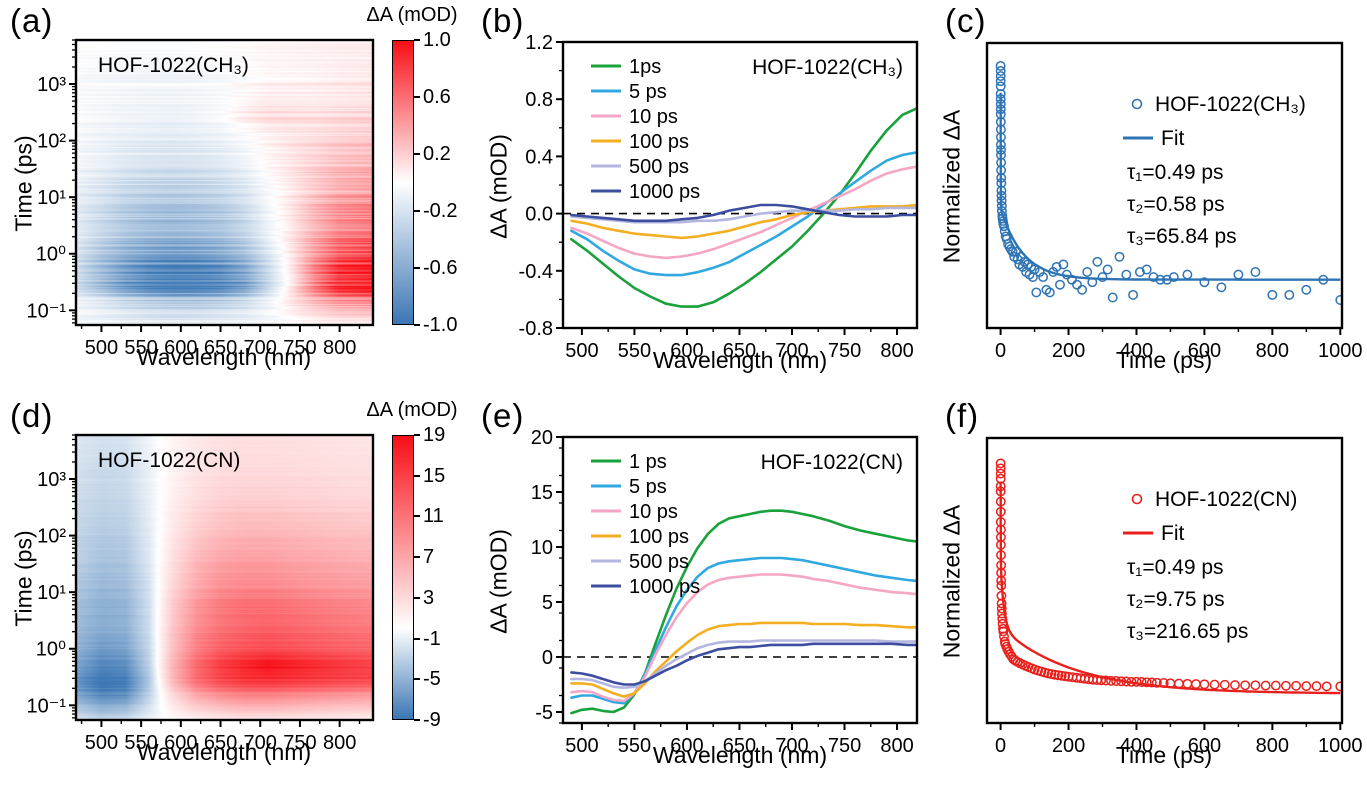  I want to click on legend-label: 10 ps, so click(653, 117).